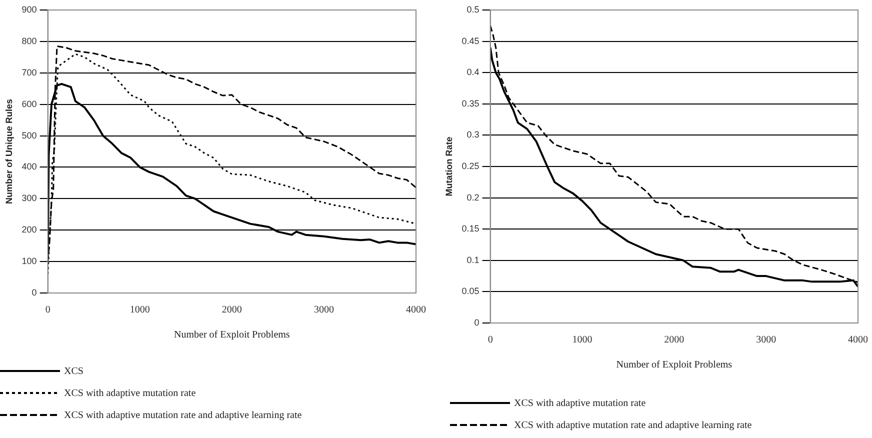 The width and height of the screenshot is (872, 438). Describe the element at coordinates (74, 371) in the screenshot. I see `legend-label: XCS` at that location.